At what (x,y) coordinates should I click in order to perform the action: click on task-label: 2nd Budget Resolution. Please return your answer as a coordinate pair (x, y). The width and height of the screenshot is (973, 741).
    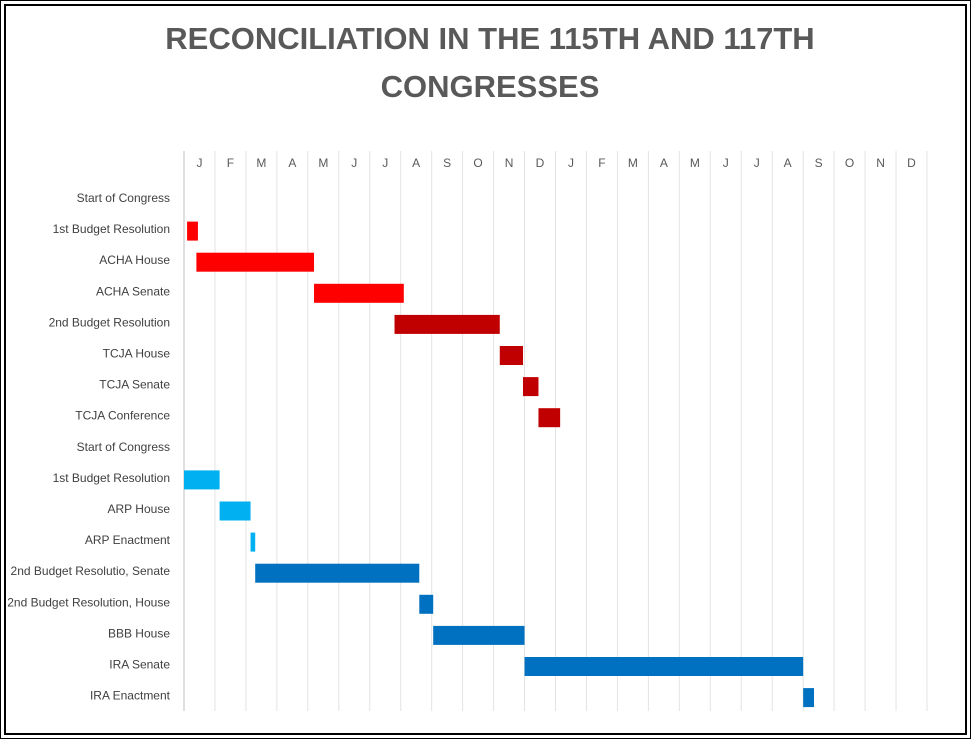
    Looking at the image, I should click on (109, 322).